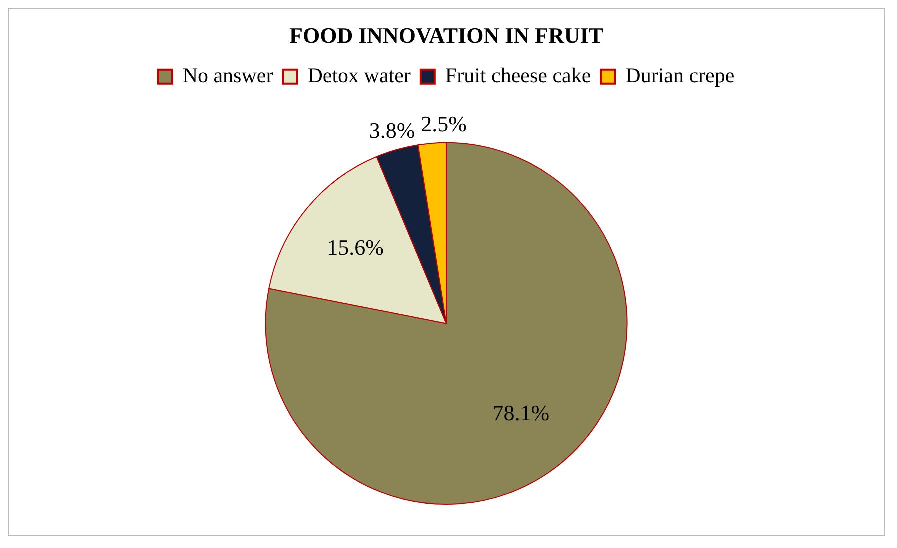  Describe the element at coordinates (392, 131) in the screenshot. I see `data-label: 3.8%` at that location.